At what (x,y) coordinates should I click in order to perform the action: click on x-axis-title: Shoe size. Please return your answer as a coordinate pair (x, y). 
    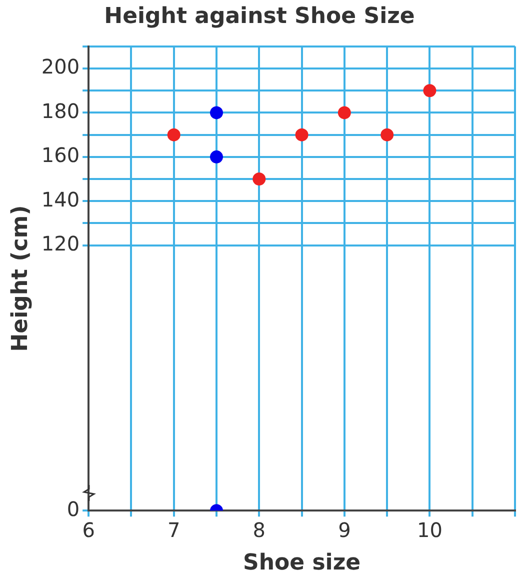
    Looking at the image, I should click on (302, 563).